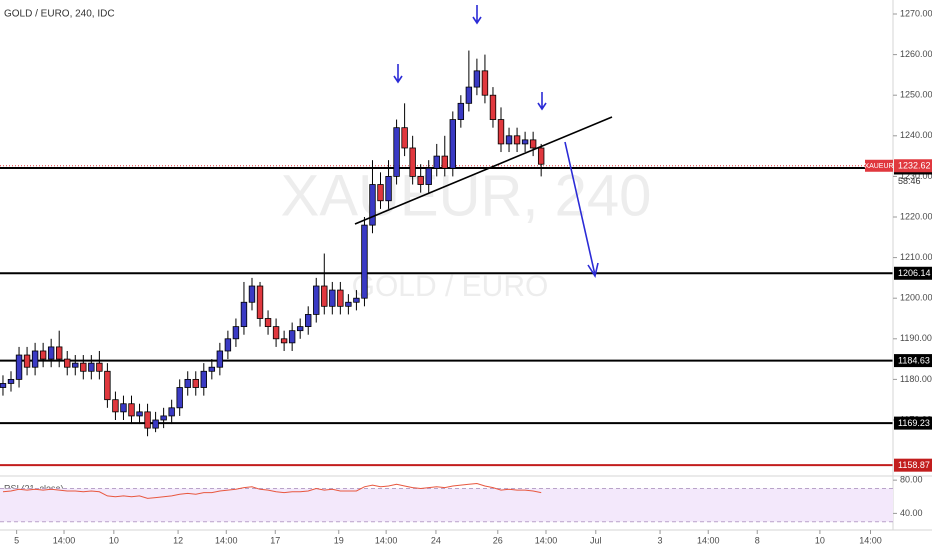 The width and height of the screenshot is (932, 550). I want to click on y2-tick-label: 40.00, so click(911, 513).